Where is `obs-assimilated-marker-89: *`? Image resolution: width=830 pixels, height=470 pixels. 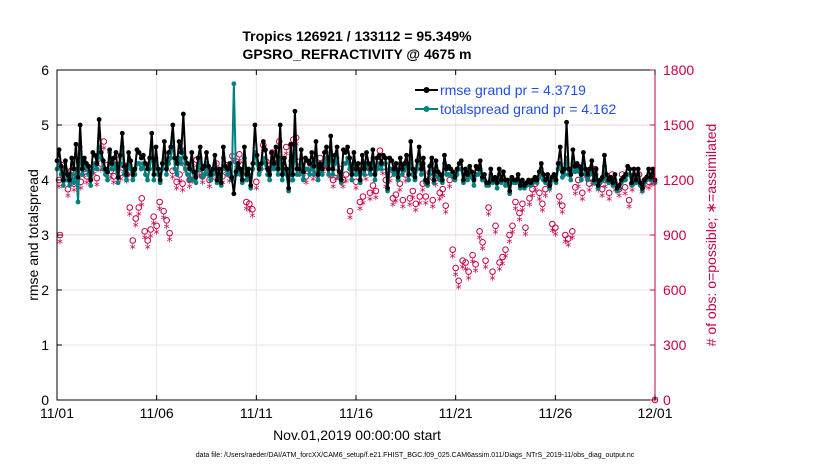
obs-assimilated-marker-89: * is located at coordinates (346, 183).